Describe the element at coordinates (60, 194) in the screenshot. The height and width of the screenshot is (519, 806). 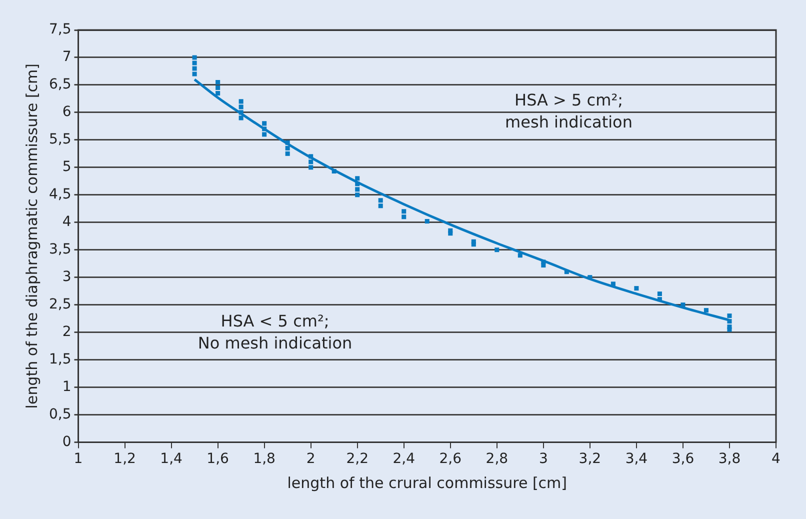
I see `y-tick-label: 4,5` at that location.